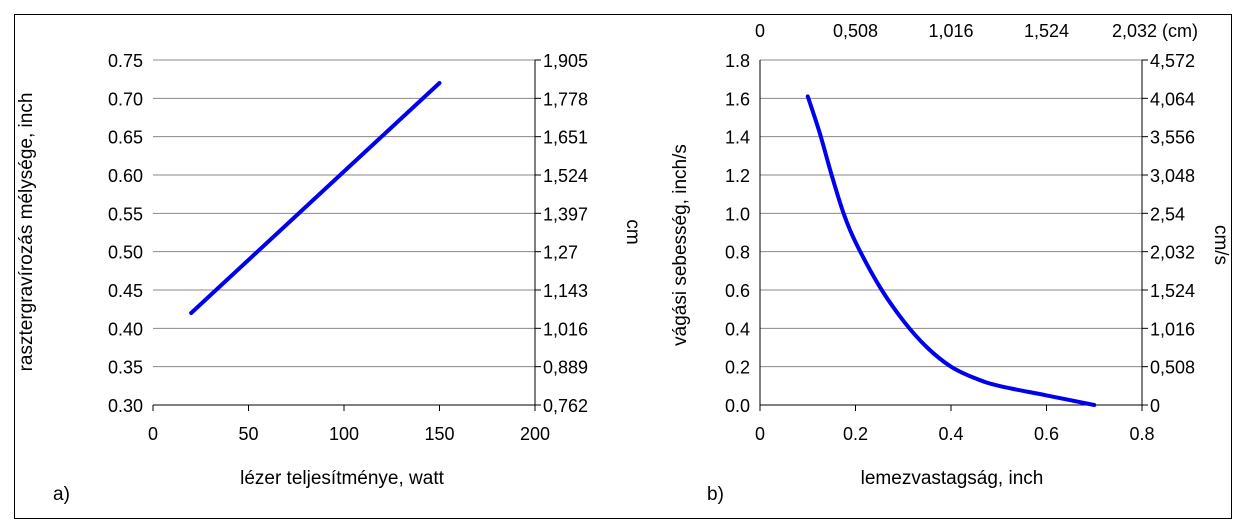  Describe the element at coordinates (952, 478) in the screenshot. I see `chart-b-xlabel: lemezvastagság, inch` at that location.